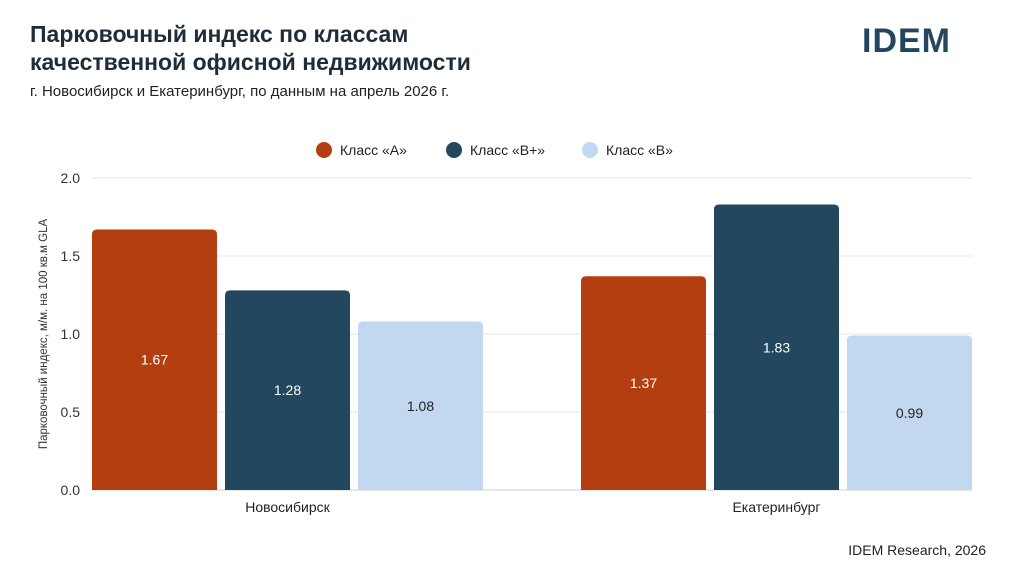  What do you see at coordinates (44, 334) in the screenshot?
I see `y-axis-label: Парковочный индекс, м/м. на 100 кв.м GLA` at bounding box center [44, 334].